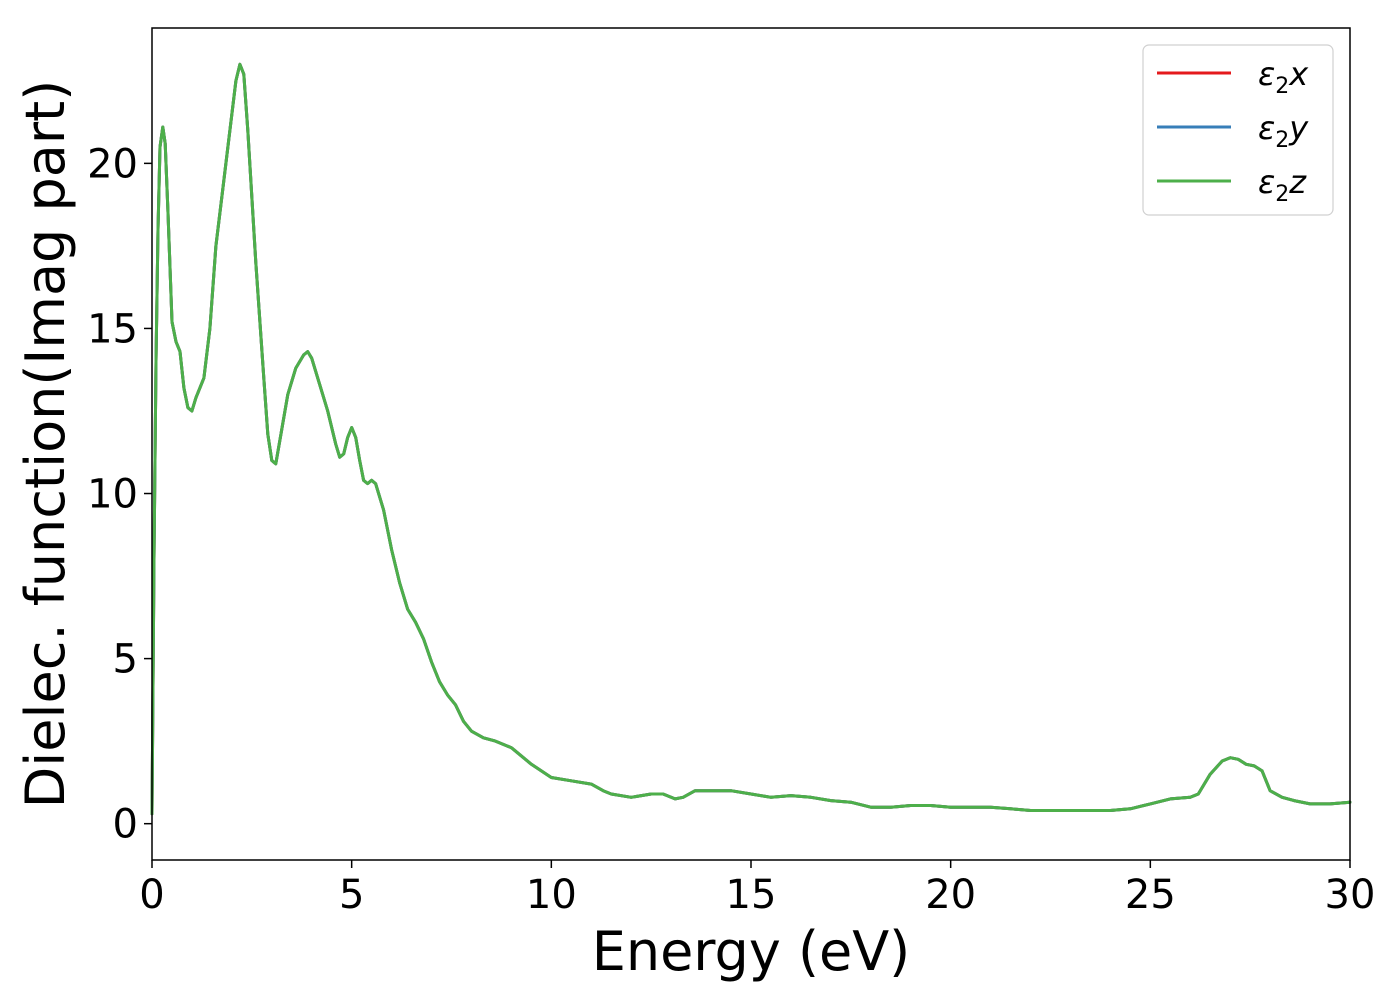 This screenshot has width=1400, height=1000. Describe the element at coordinates (45, 444) in the screenshot. I see `y-axis-label: Dielec. function(Imag part)` at that location.